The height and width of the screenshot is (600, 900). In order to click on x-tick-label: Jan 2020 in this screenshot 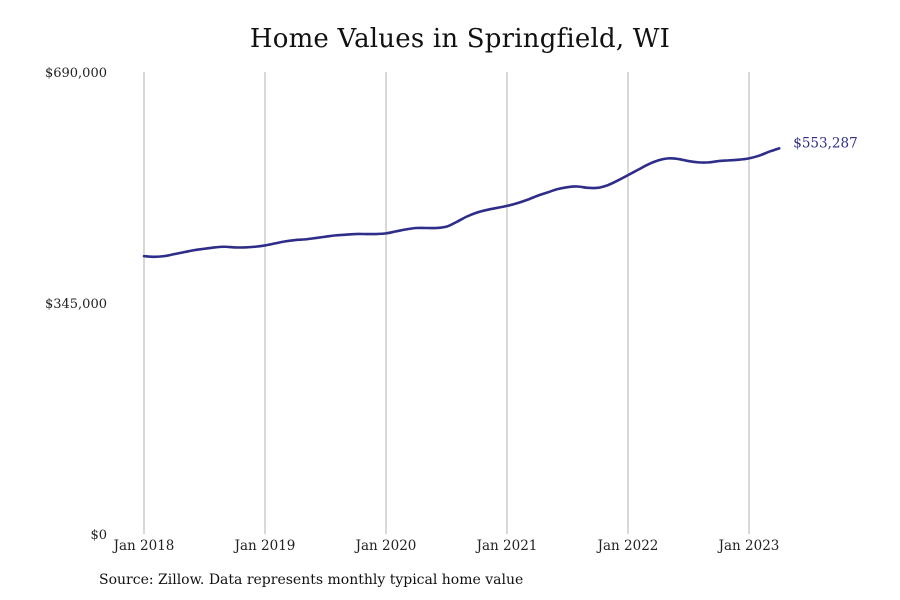, I will do `click(385, 546)`.